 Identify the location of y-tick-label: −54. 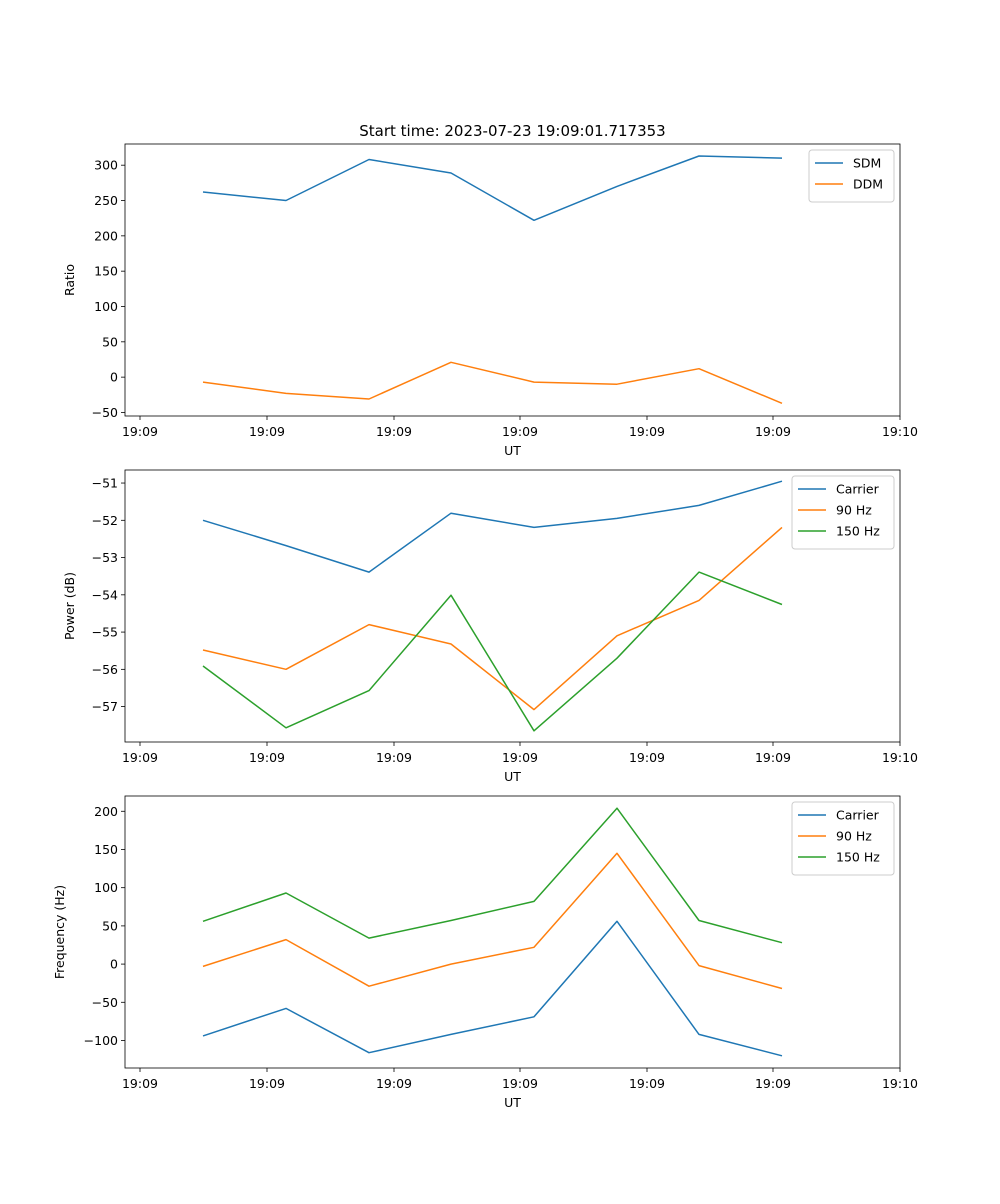
(105, 594).